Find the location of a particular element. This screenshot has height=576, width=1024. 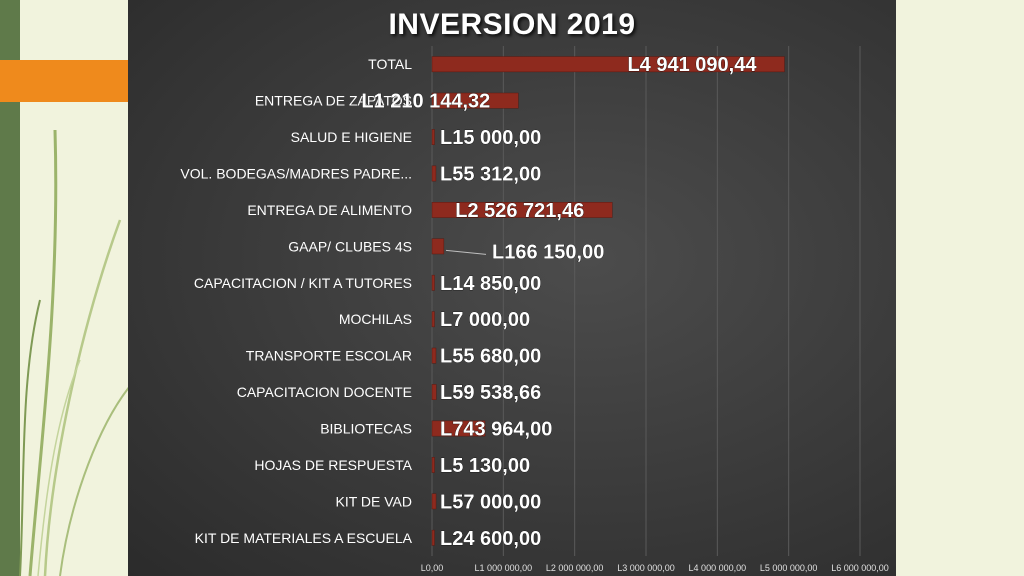

x-tick-label: L4 000 000,00 is located at coordinates (718, 568).